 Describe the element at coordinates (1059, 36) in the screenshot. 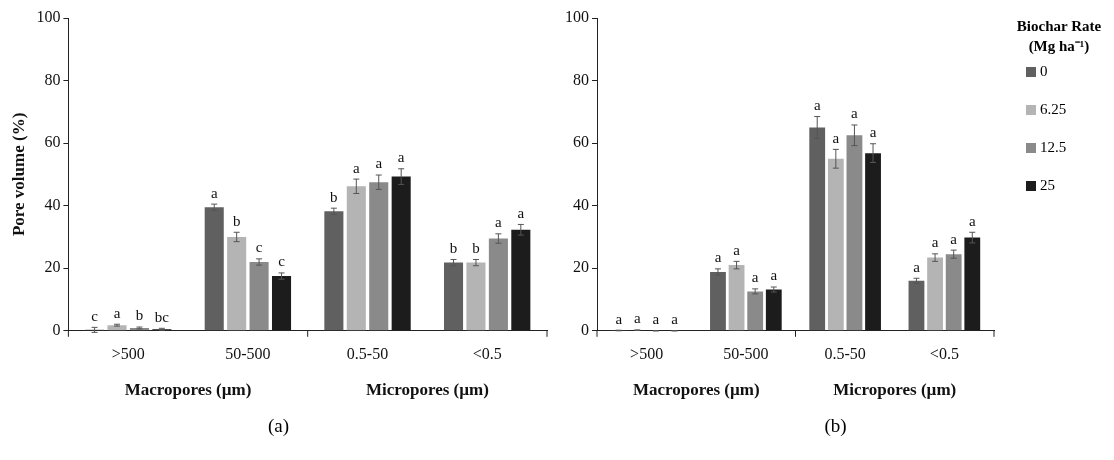

I see `legend-title: Biochar Rate (Mg ha⁻¹)` at that location.